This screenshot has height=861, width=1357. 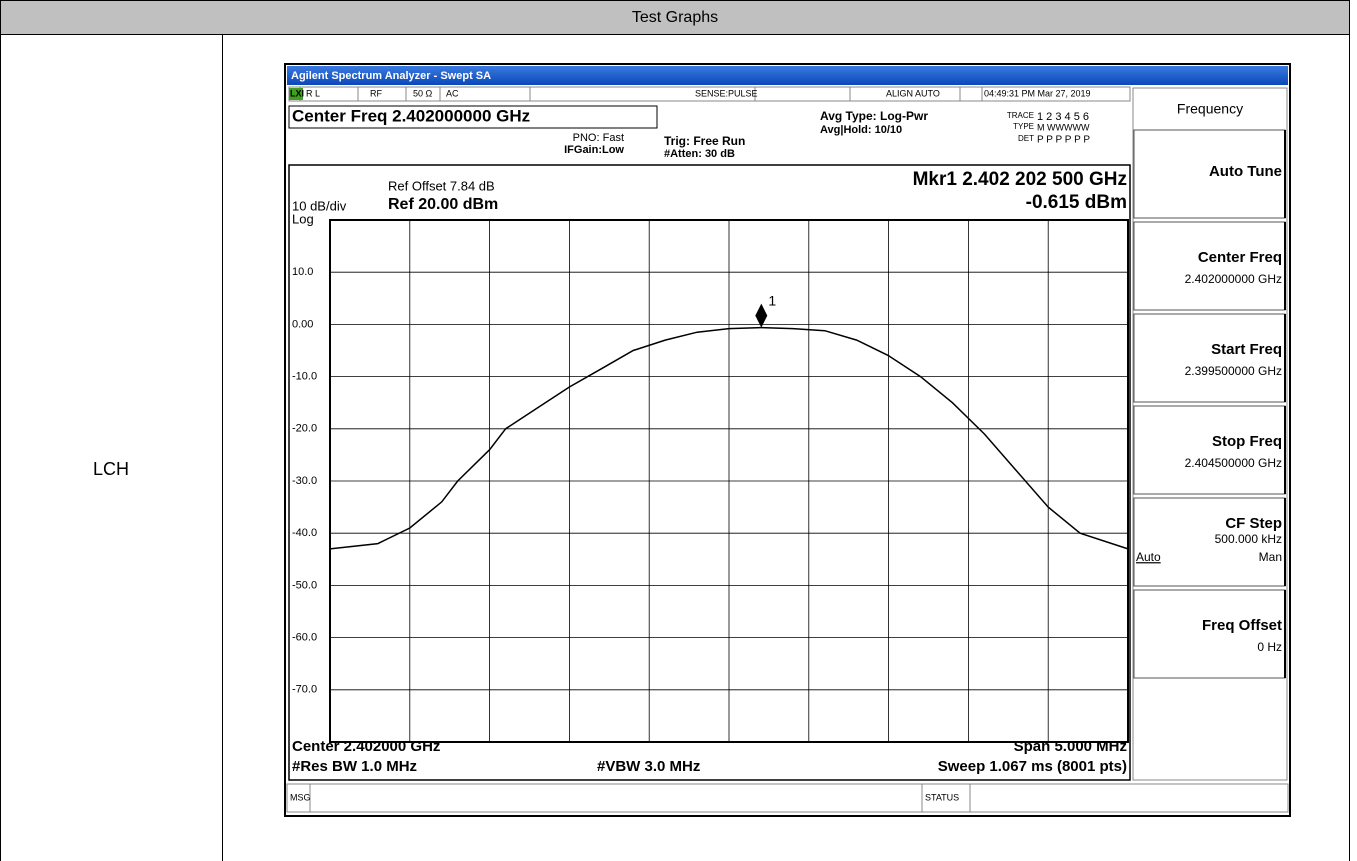 I want to click on button-value: 500.000 kHz, so click(x=1248, y=539).